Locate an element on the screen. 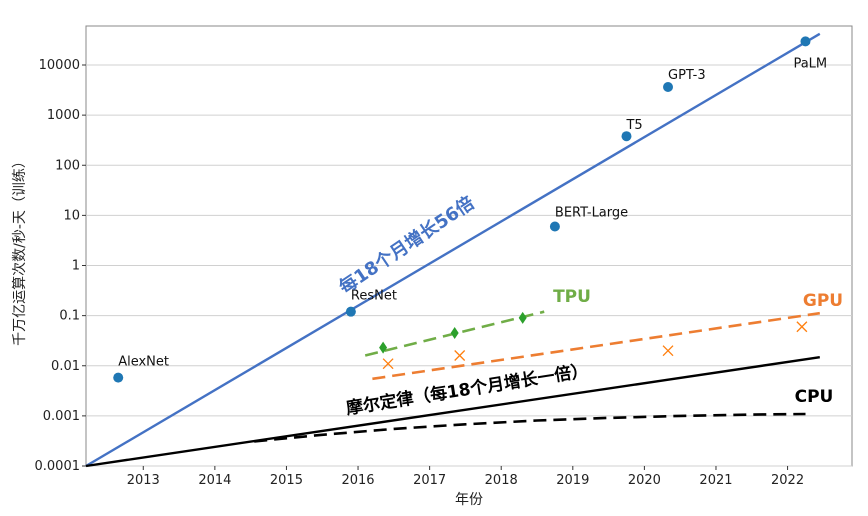  x-tick-label: 2022 is located at coordinates (787, 480).